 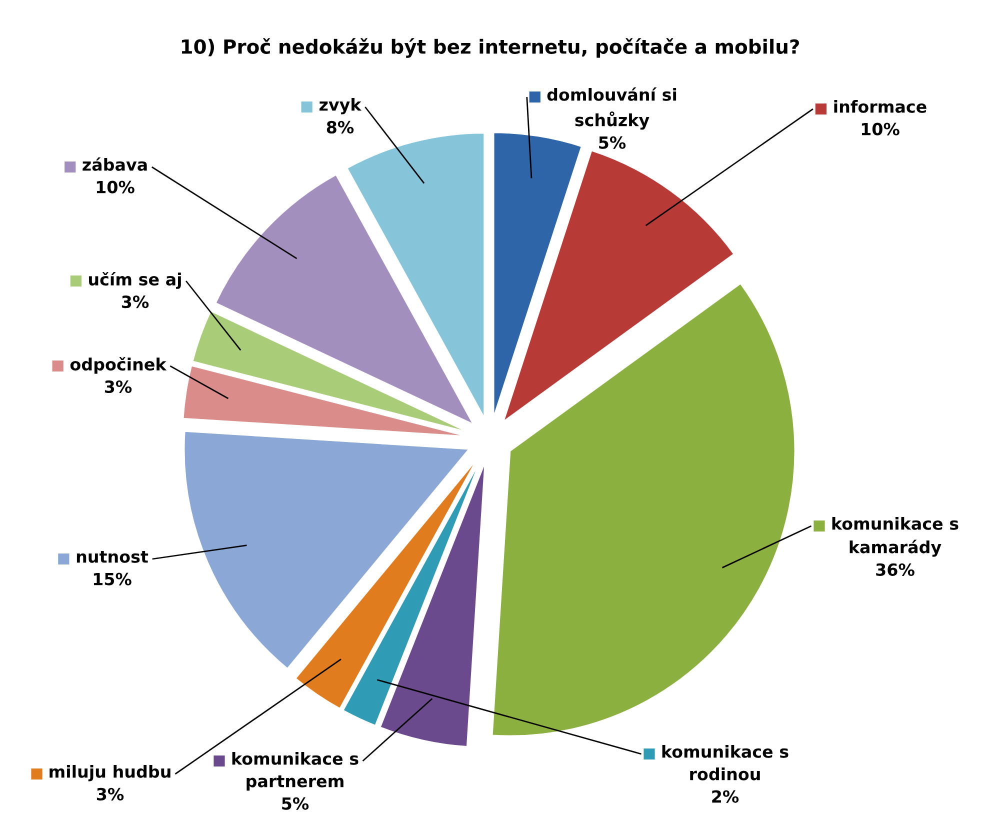 I want to click on legend-label: komunikace s rodinou, so click(x=725, y=762).